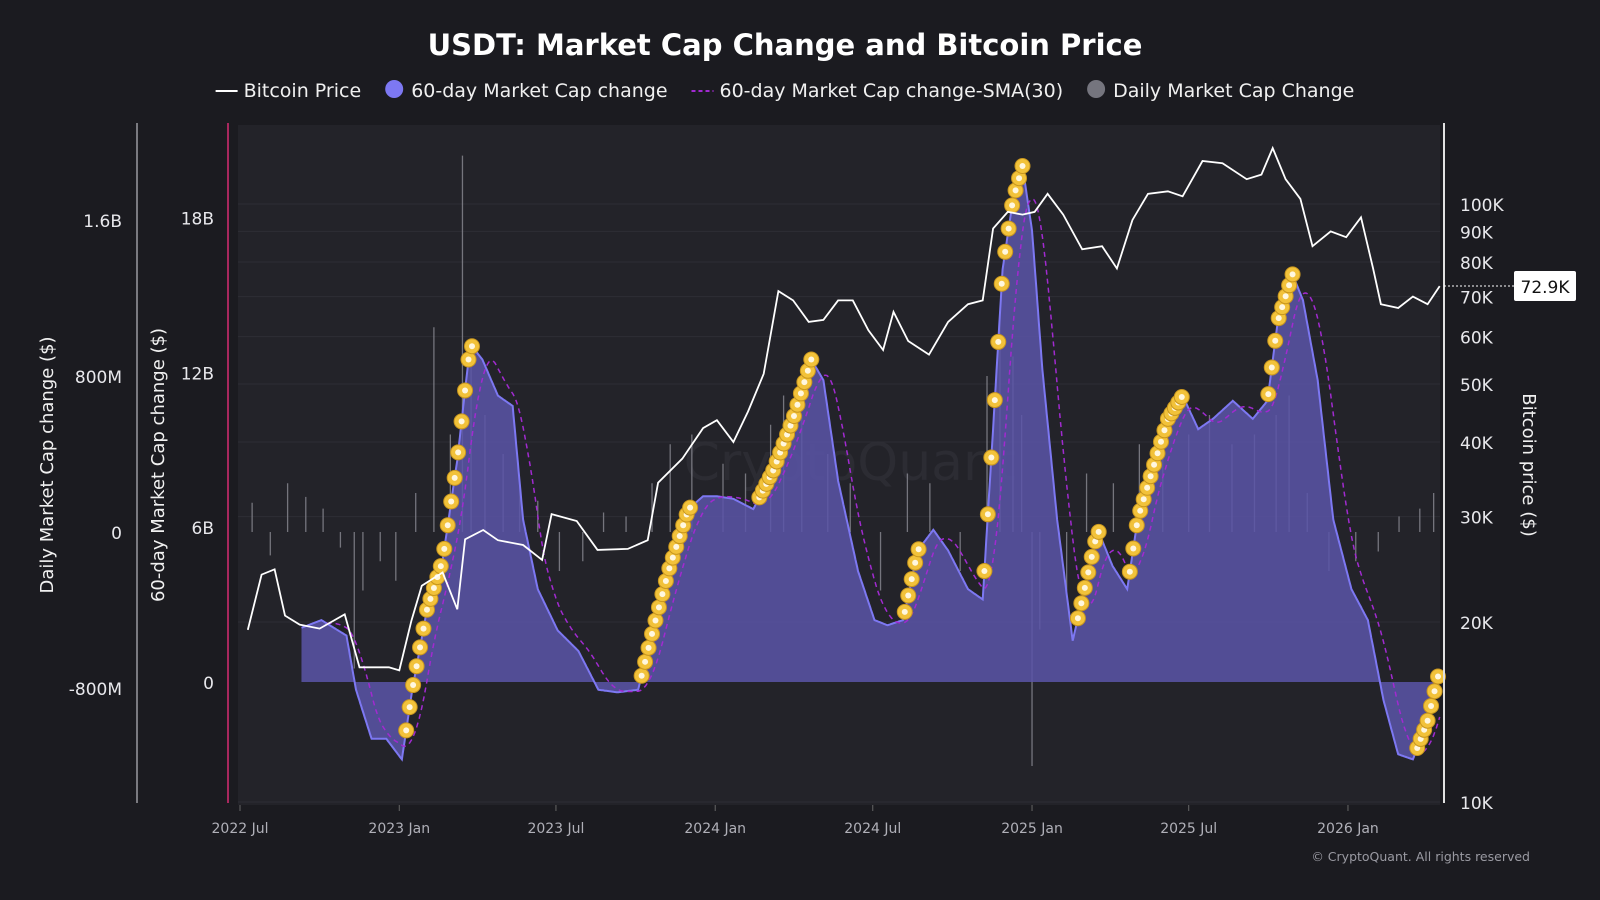  Describe the element at coordinates (208, 684) in the screenshot. I see `mc60-tick-label: 0` at that location.